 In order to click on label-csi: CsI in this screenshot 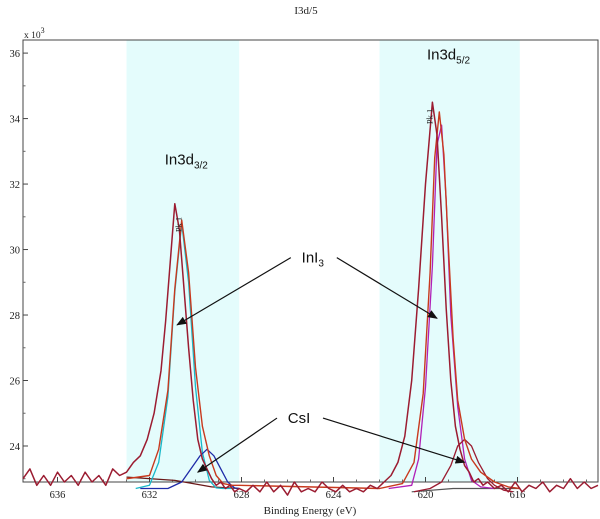, I will do `click(299, 418)`.